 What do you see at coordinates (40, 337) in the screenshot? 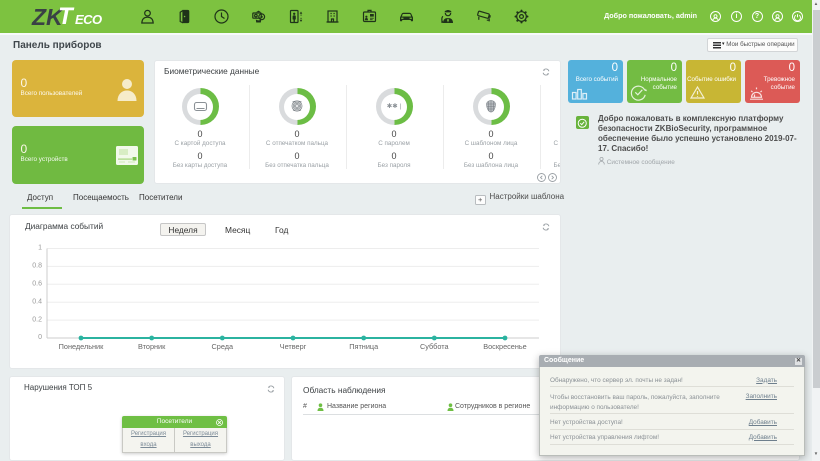
I see `svg-text: 0` at bounding box center [40, 337].